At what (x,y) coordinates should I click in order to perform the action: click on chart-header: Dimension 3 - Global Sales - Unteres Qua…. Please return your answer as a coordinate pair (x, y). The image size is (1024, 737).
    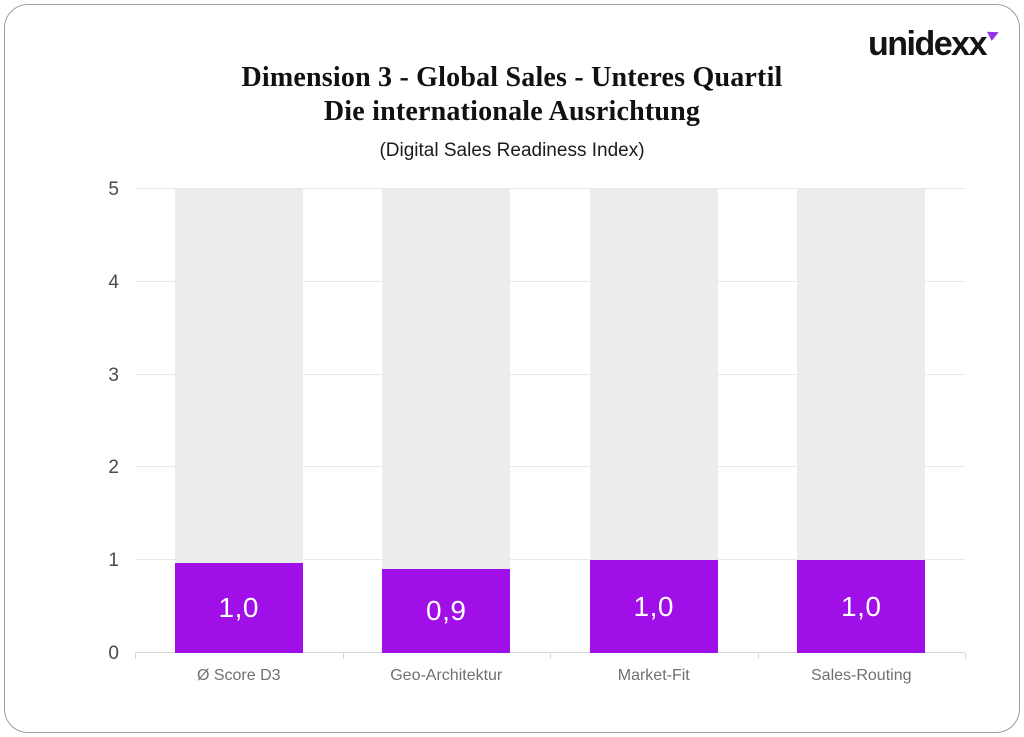
    Looking at the image, I should click on (512, 111).